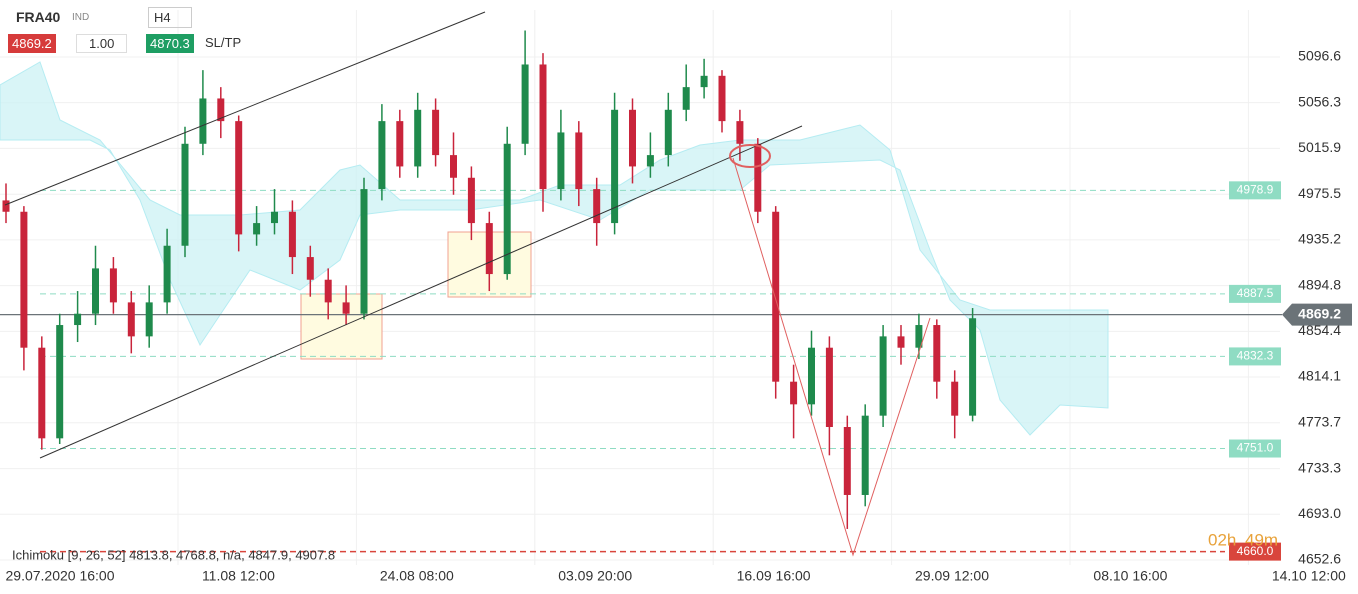 The height and width of the screenshot is (594, 1358). I want to click on y-tick-label: 5015.9, so click(1319, 147).